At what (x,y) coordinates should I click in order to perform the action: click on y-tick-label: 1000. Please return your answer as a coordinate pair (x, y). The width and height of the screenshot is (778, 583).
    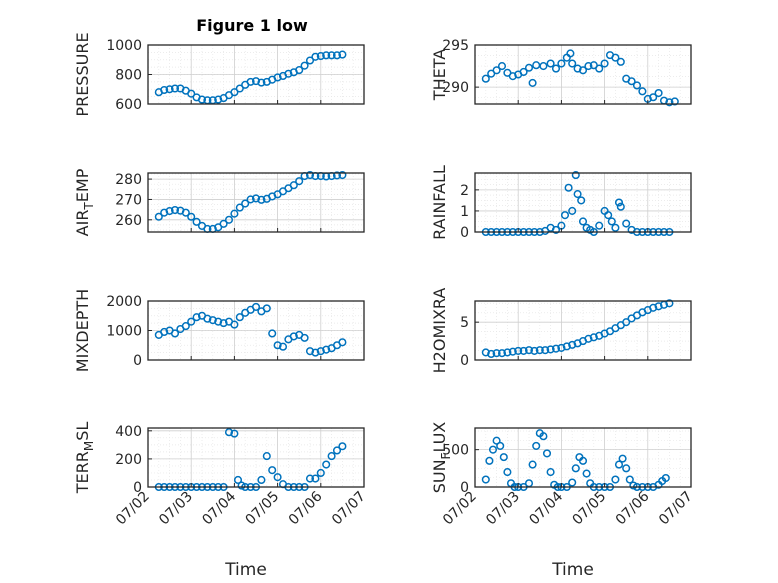
    Looking at the image, I should click on (124, 332).